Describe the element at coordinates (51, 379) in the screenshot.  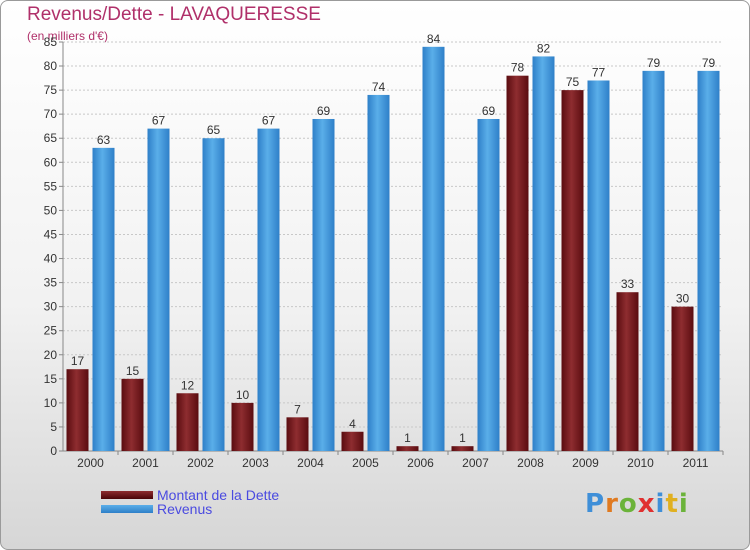
I see `y-tick-label: 15` at that location.